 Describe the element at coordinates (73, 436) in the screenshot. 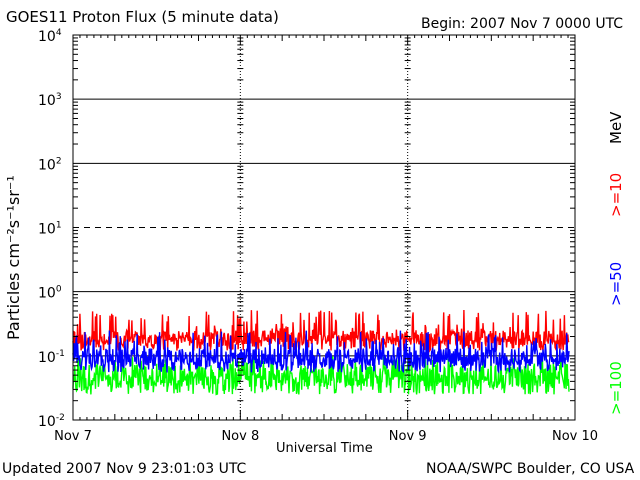

I see `x-tick-label: Nov 7` at that location.